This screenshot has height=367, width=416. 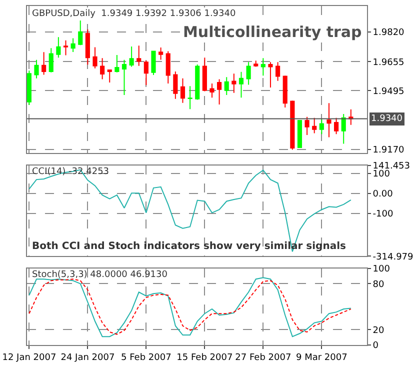 What do you see at coordinates (263, 357) in the screenshot?
I see `x-tick-label: 27 Feb 2007` at bounding box center [263, 357].